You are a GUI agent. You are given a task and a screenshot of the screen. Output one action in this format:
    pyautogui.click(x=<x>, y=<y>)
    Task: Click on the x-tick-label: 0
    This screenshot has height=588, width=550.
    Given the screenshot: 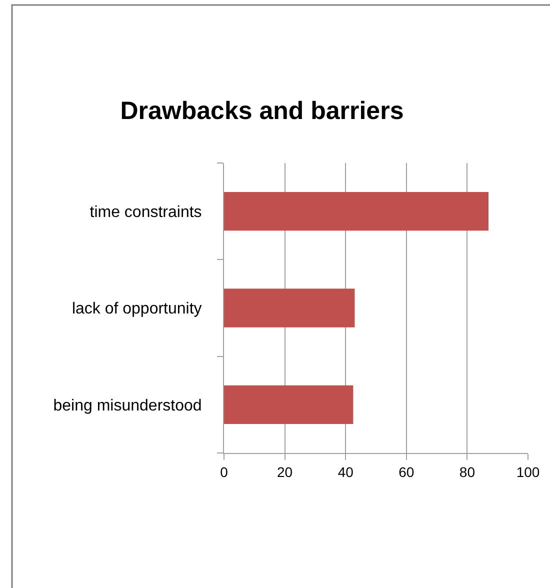 What is the action you would take?
    pyautogui.click(x=224, y=472)
    